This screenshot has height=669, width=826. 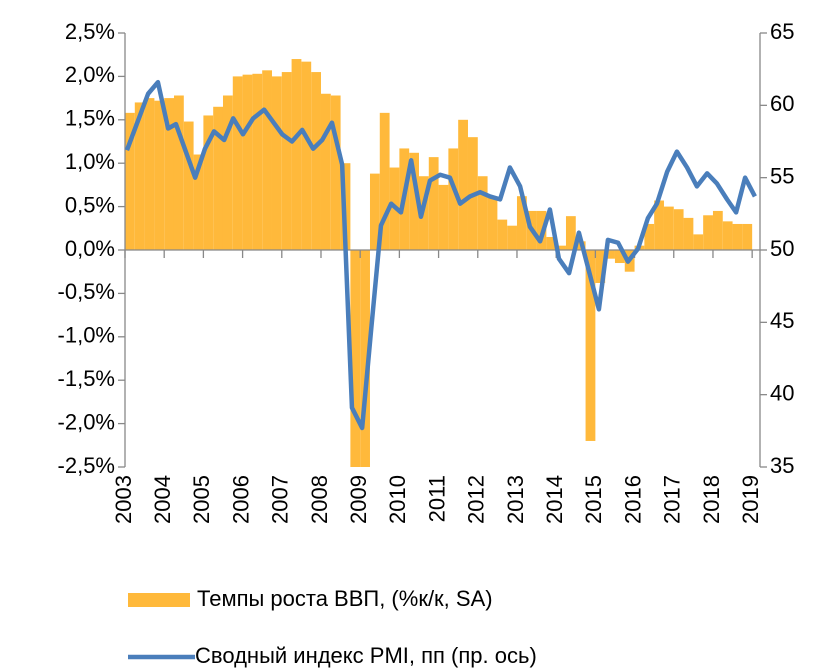 What do you see at coordinates (90, 31) in the screenshot?
I see `y-tick-label: 2,5%` at bounding box center [90, 31].